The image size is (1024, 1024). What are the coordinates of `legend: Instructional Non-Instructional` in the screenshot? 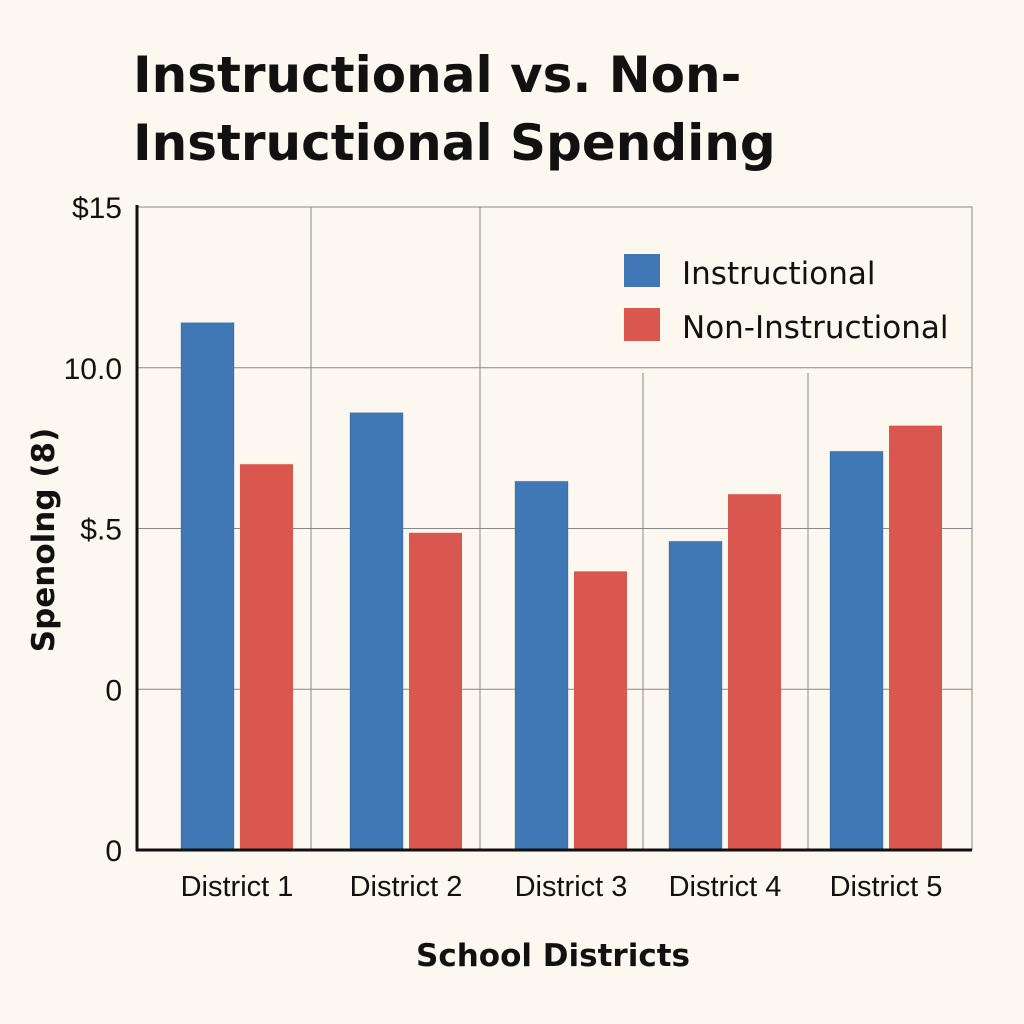 It's located at (786, 300).